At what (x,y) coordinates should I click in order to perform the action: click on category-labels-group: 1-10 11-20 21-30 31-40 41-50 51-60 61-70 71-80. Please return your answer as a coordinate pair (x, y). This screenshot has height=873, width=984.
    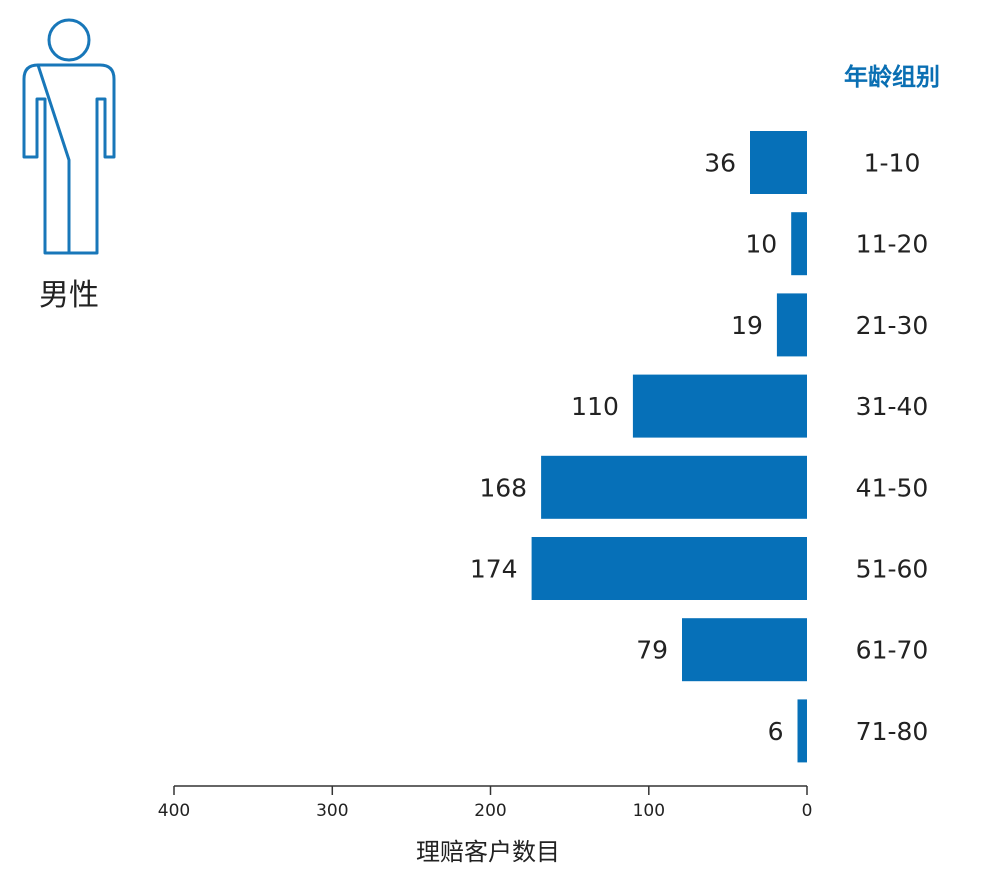
    Looking at the image, I should click on (892, 447).